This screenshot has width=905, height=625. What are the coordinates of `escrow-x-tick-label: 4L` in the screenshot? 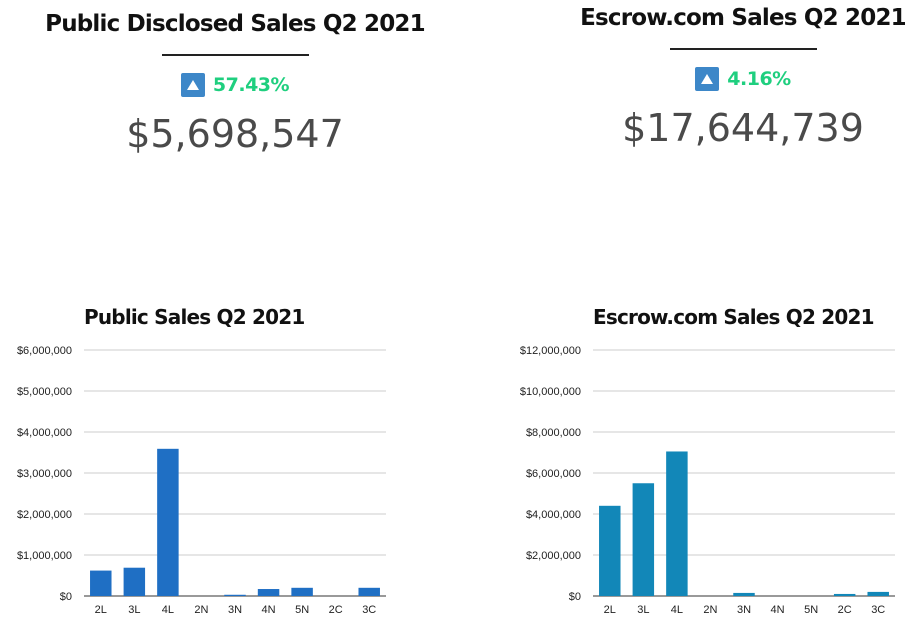 It's located at (677, 610).